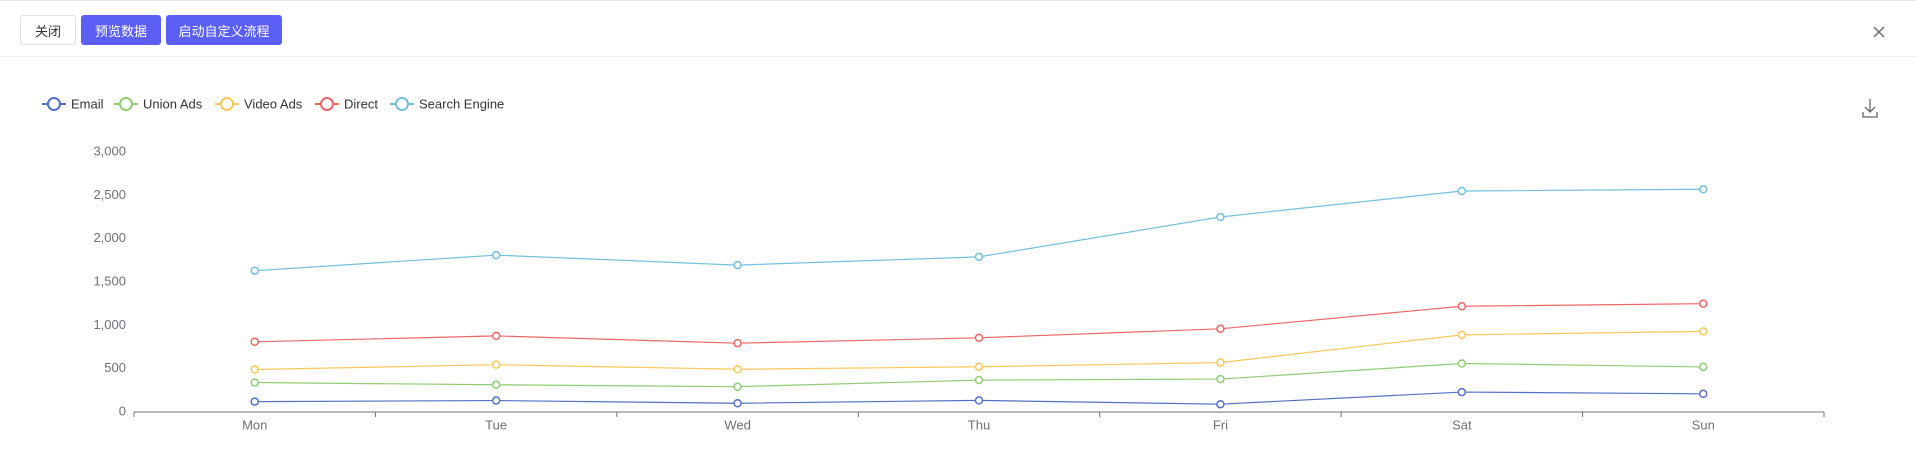  What do you see at coordinates (109, 150) in the screenshot?
I see `y-tick-label: 3,000` at bounding box center [109, 150].